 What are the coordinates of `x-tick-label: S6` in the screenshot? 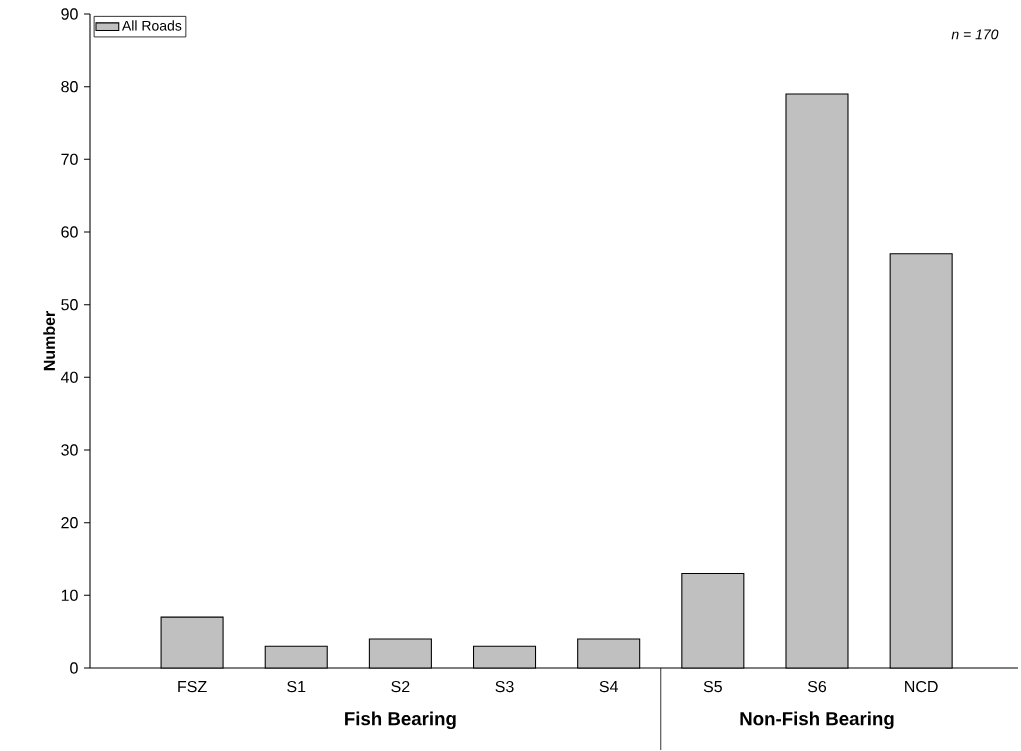 It's located at (817, 686).